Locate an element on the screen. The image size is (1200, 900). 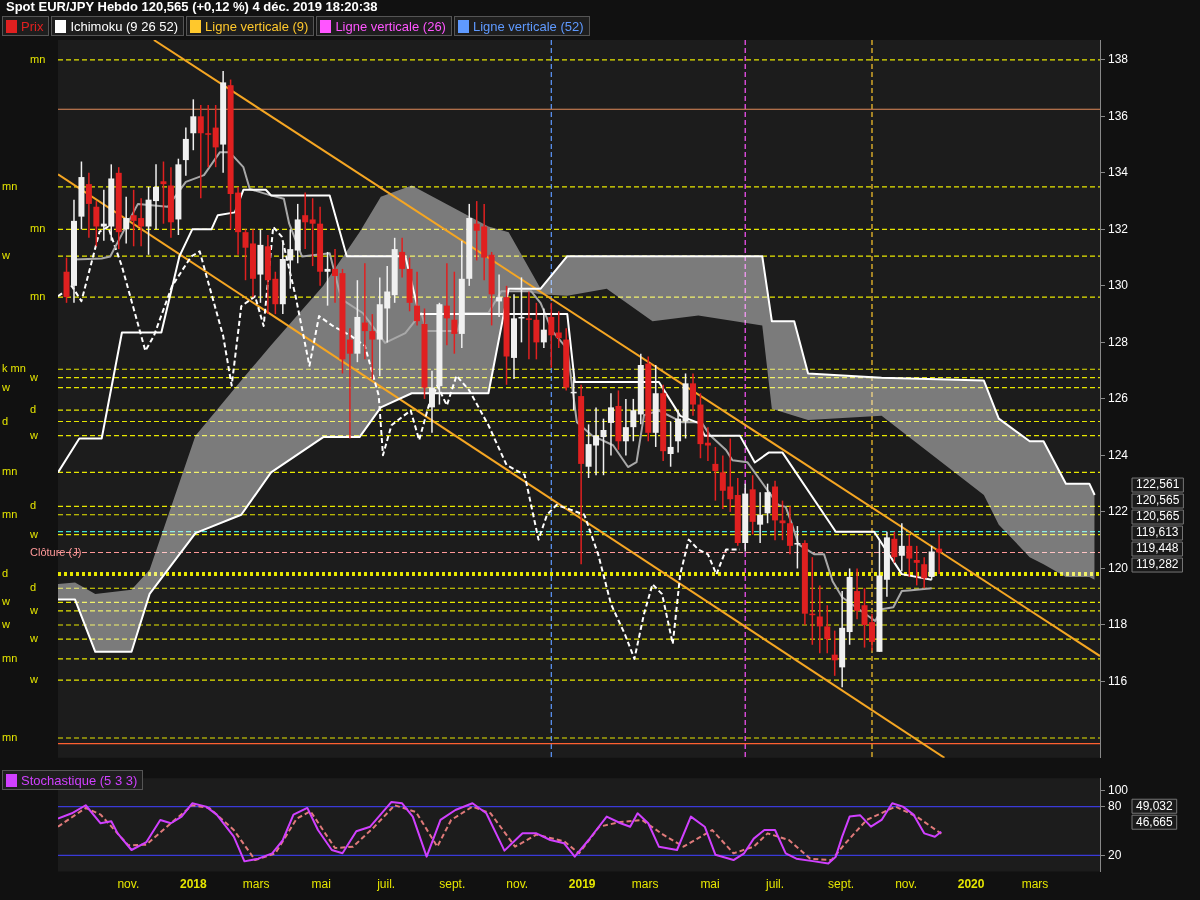
legend-label: Stochastique (5 3 3) is located at coordinates (79, 780).